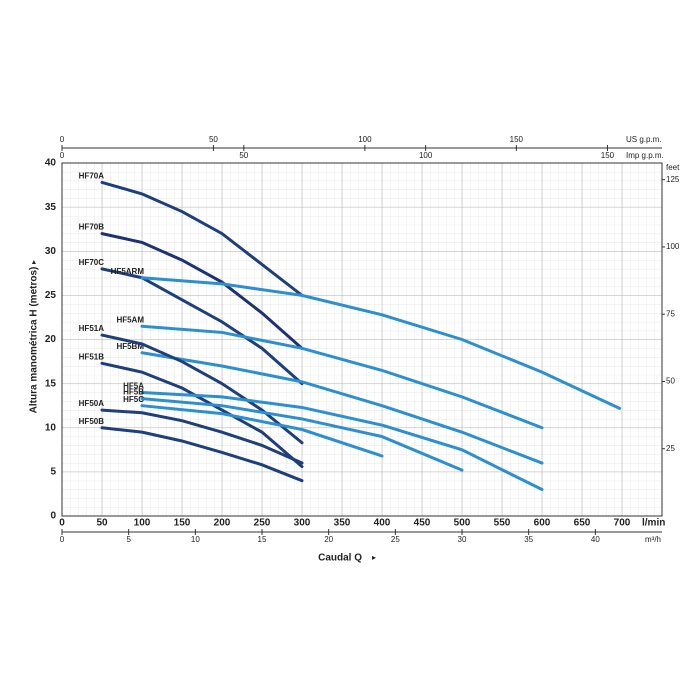 The height and width of the screenshot is (700, 700). Describe the element at coordinates (182, 523) in the screenshot. I see `x-tick-label: 150` at that location.